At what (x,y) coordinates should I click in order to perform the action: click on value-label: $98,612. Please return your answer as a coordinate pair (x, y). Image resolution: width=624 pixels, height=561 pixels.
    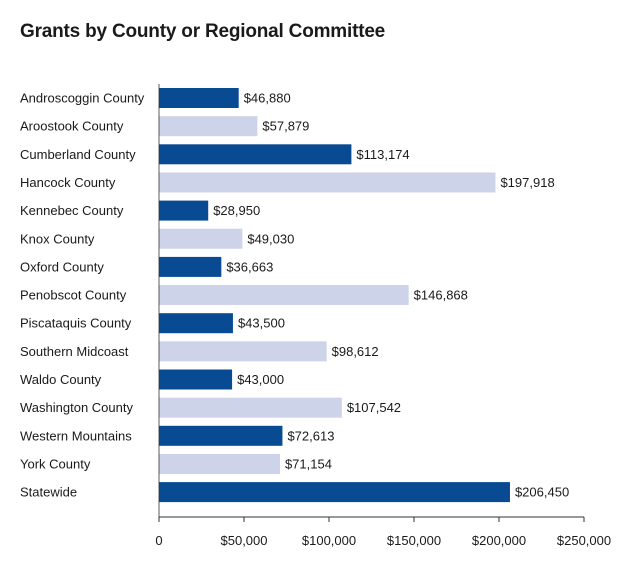
    Looking at the image, I should click on (355, 351).